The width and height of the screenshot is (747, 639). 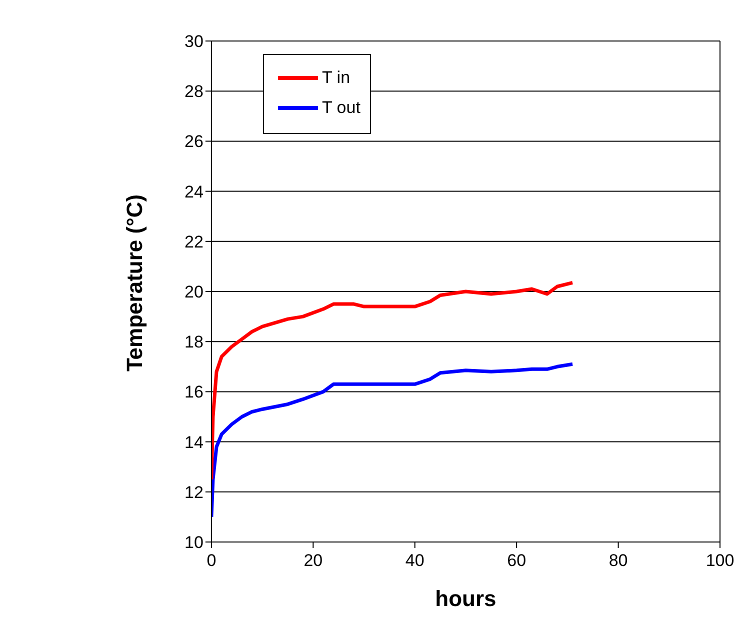 What do you see at coordinates (313, 560) in the screenshot?
I see `x-tick-label: 20` at bounding box center [313, 560].